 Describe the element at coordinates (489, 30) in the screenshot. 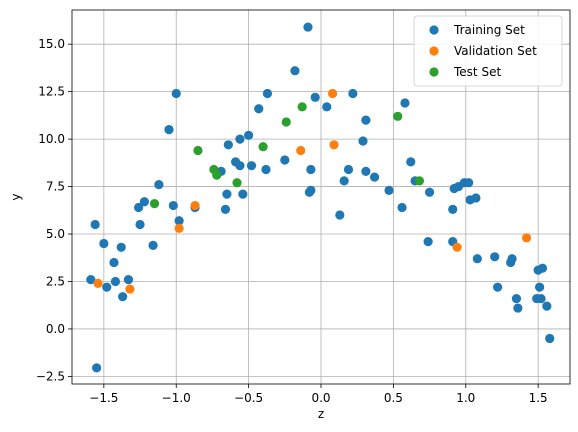

I see `legend-label: Training Set` at that location.